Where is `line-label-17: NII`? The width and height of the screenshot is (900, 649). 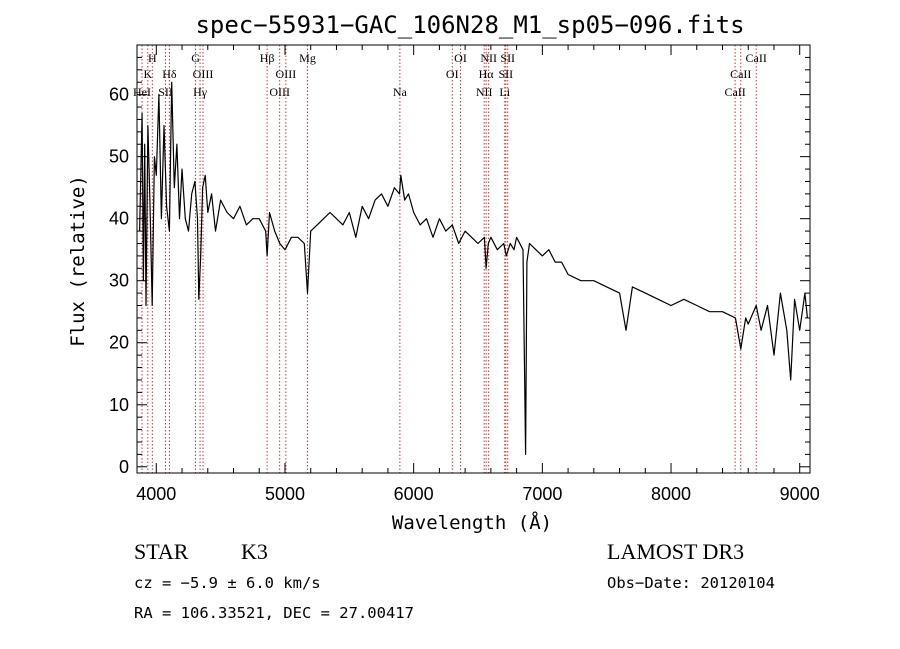
line-label-17: NII is located at coordinates (488, 58).